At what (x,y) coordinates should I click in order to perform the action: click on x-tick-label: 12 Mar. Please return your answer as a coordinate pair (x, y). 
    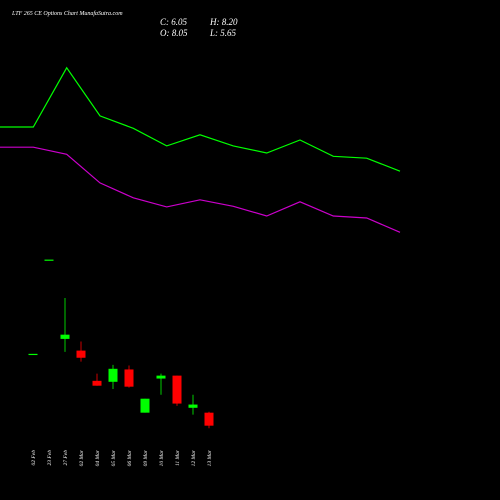
    Looking at the image, I should click on (194, 457).